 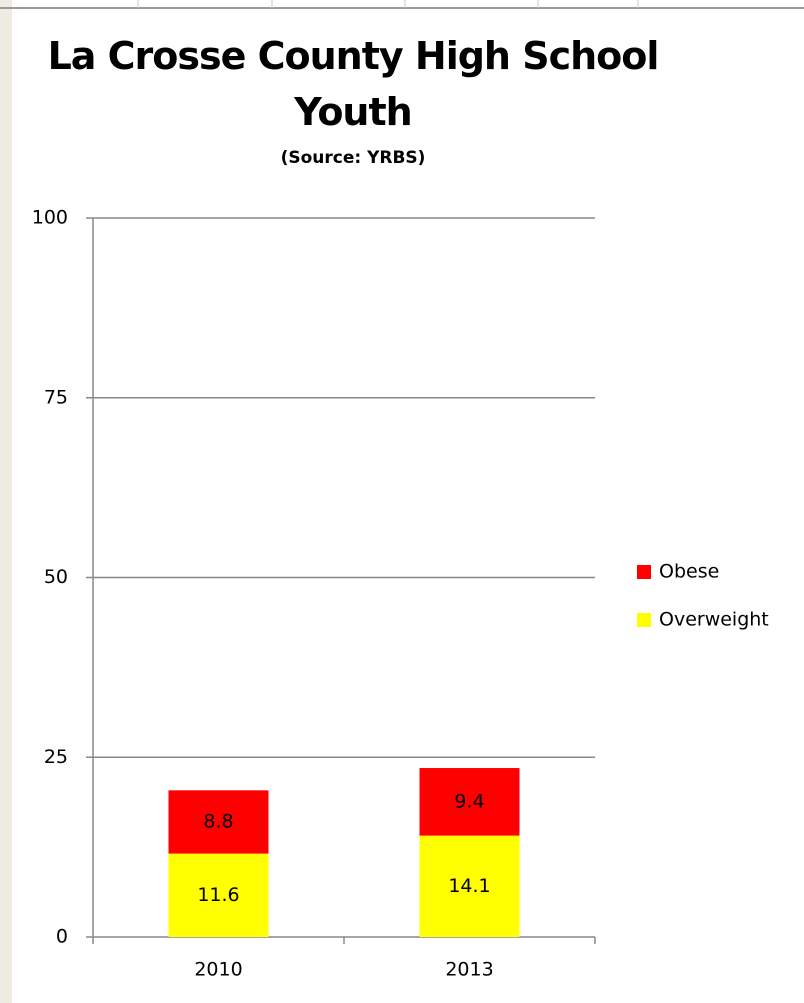 What do you see at coordinates (469, 970) in the screenshot?
I see `x-tick-label: 2013` at bounding box center [469, 970].